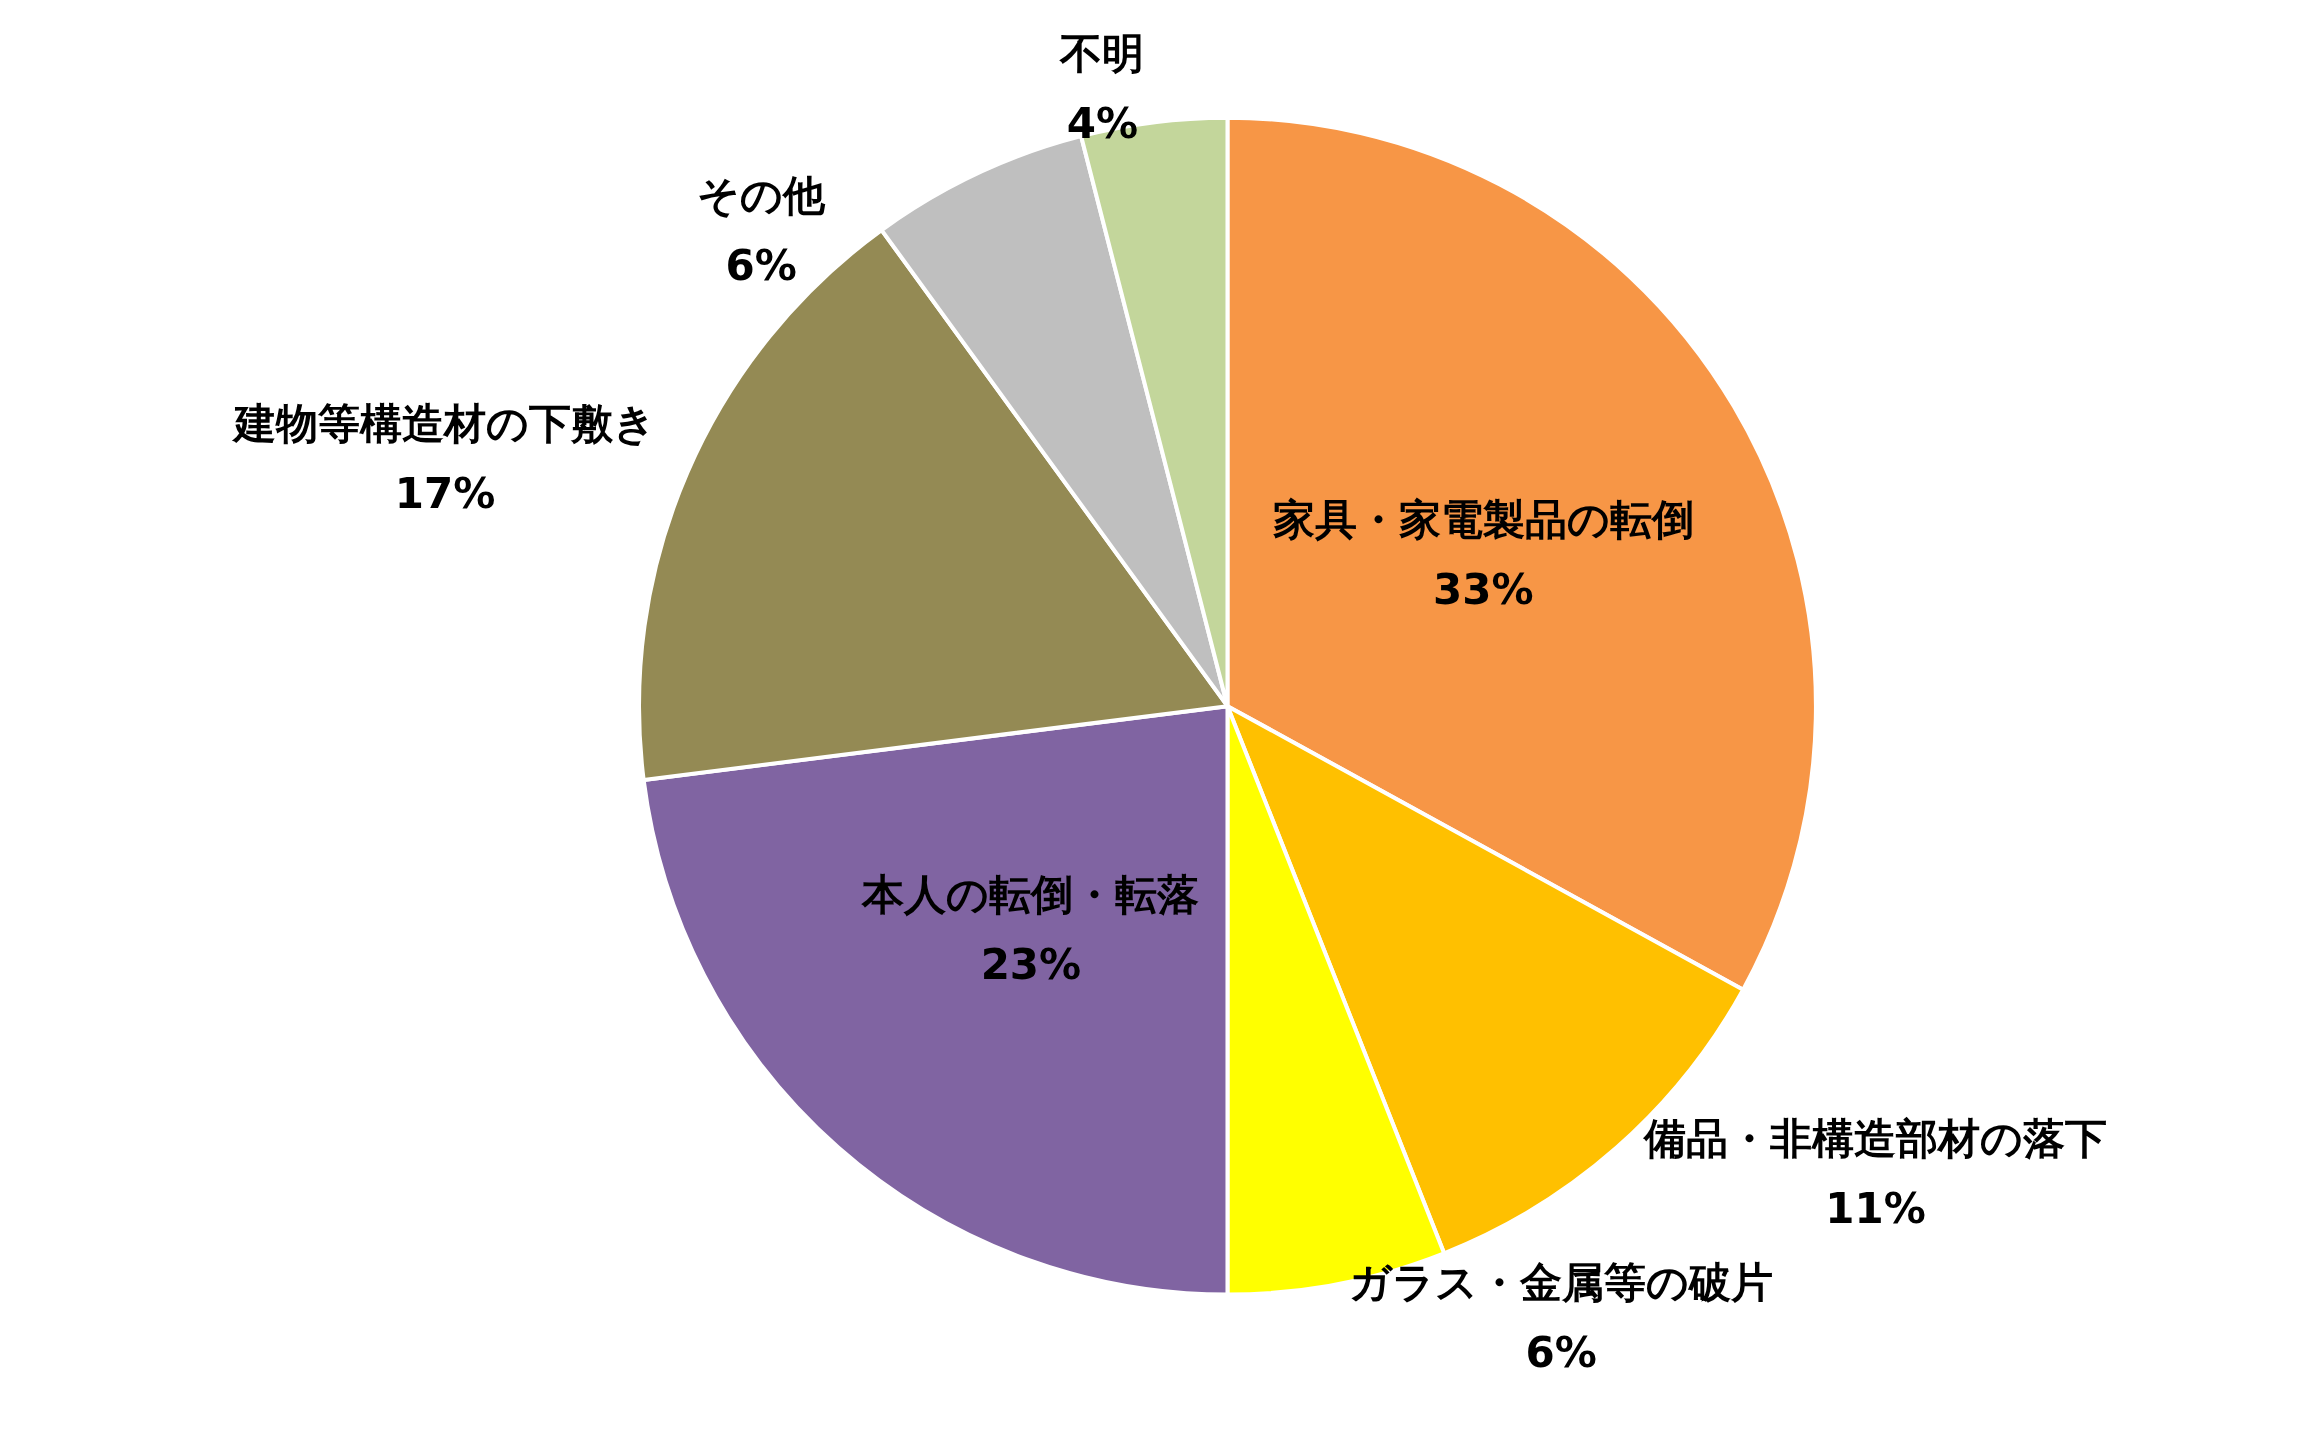 This screenshot has height=1453, width=2316. I want to click on slice-label: 本人の転倒・転落, so click(1030, 894).